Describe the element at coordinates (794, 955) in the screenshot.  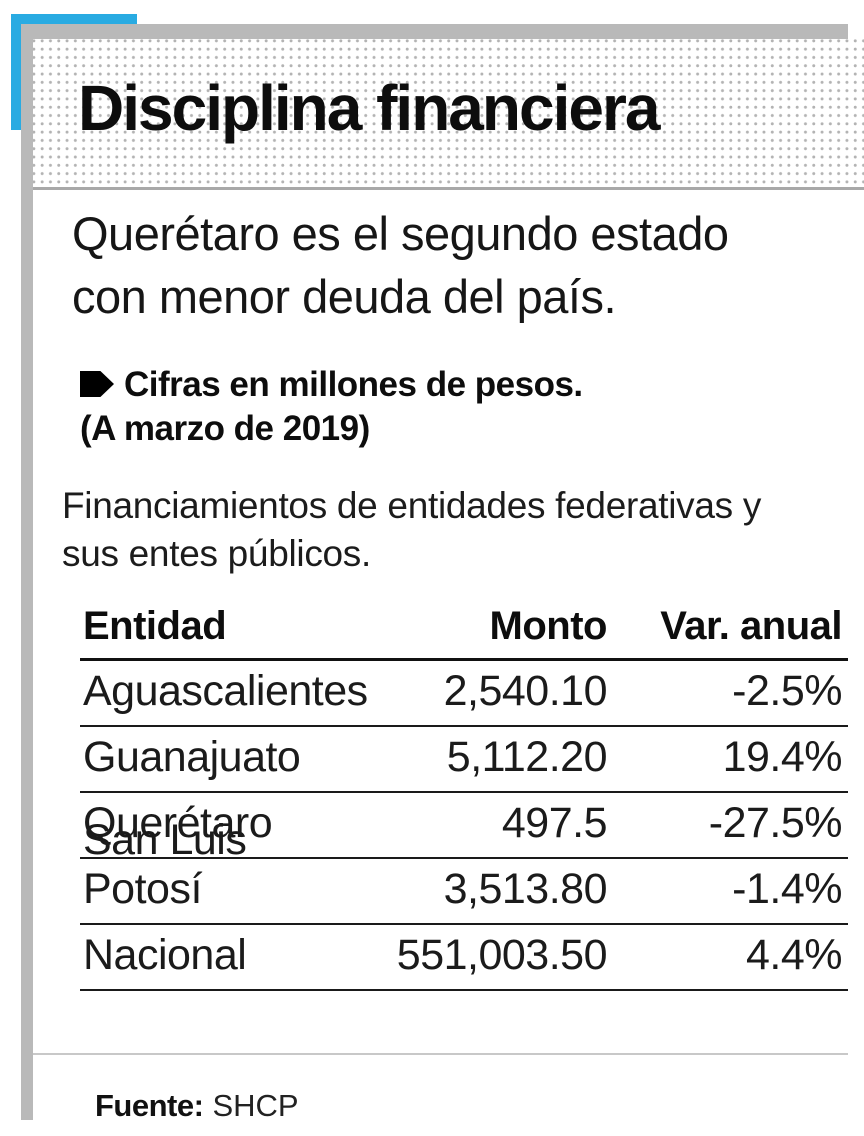
I see `cell-var-anual: 4.4%` at that location.